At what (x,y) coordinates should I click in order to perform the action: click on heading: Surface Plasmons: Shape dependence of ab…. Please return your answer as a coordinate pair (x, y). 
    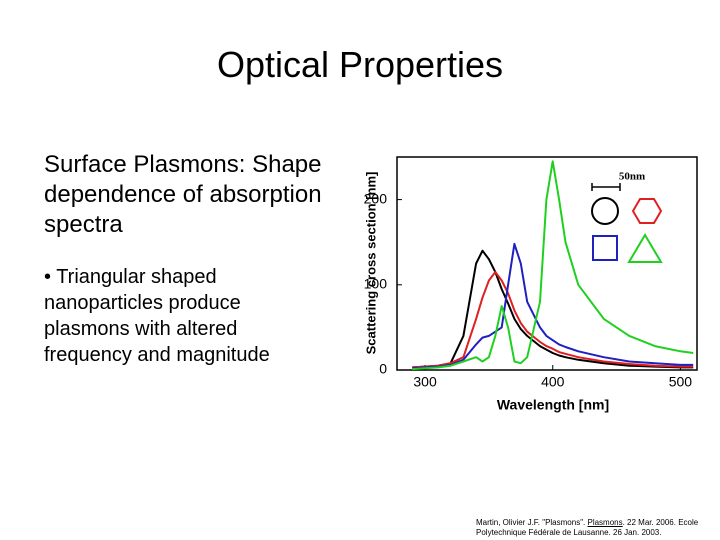
    Looking at the image, I should click on (183, 194).